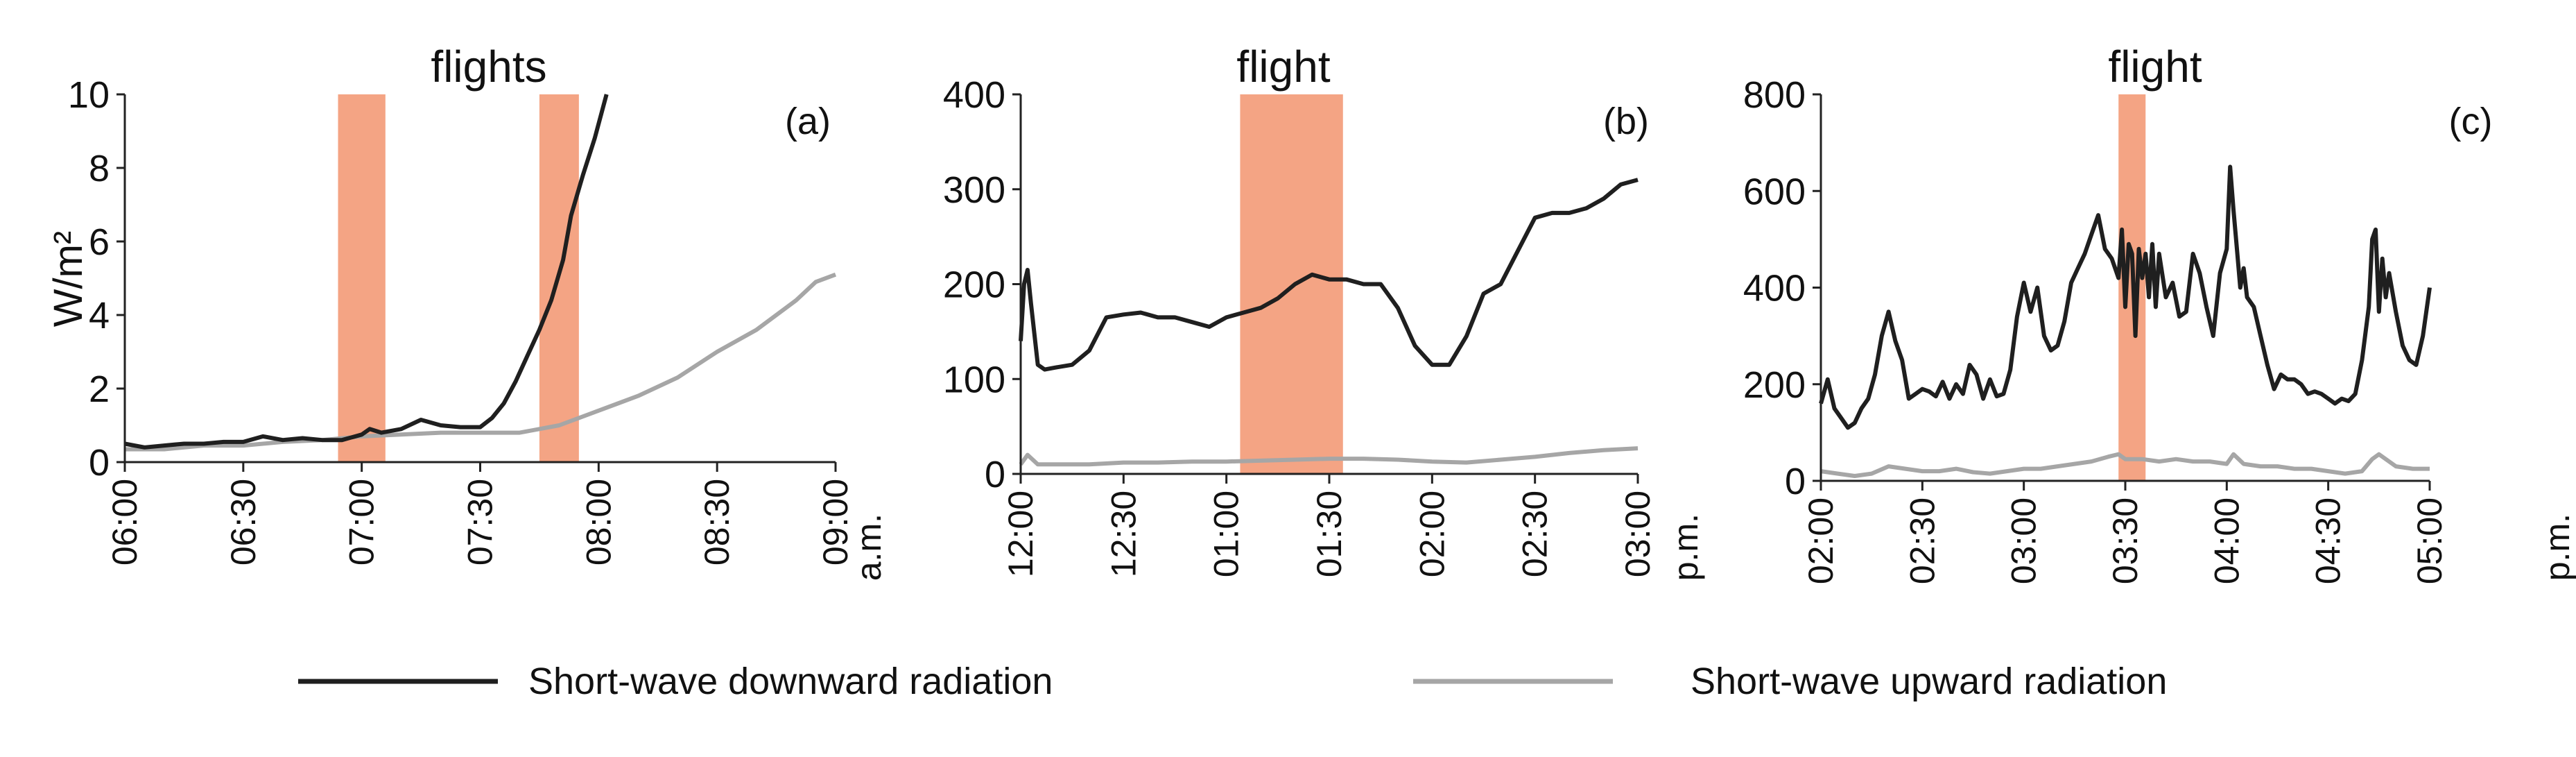 Image resolution: width=2576 pixels, height=757 pixels. Describe the element at coordinates (1774, 95) in the screenshot. I see `panel-c-ytick-label: 800` at that location.